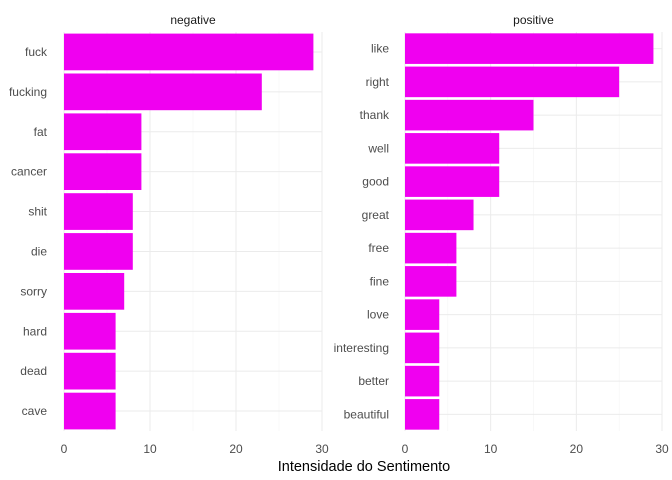  I want to click on bar-hard, so click(90, 331).